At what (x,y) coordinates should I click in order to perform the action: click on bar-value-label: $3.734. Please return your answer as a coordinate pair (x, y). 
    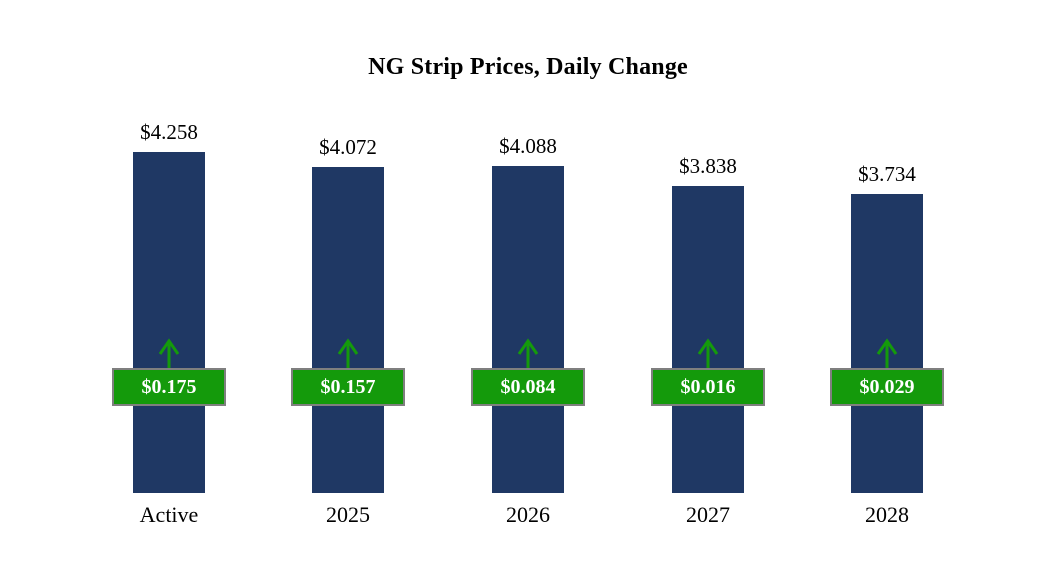
    Looking at the image, I should click on (887, 174).